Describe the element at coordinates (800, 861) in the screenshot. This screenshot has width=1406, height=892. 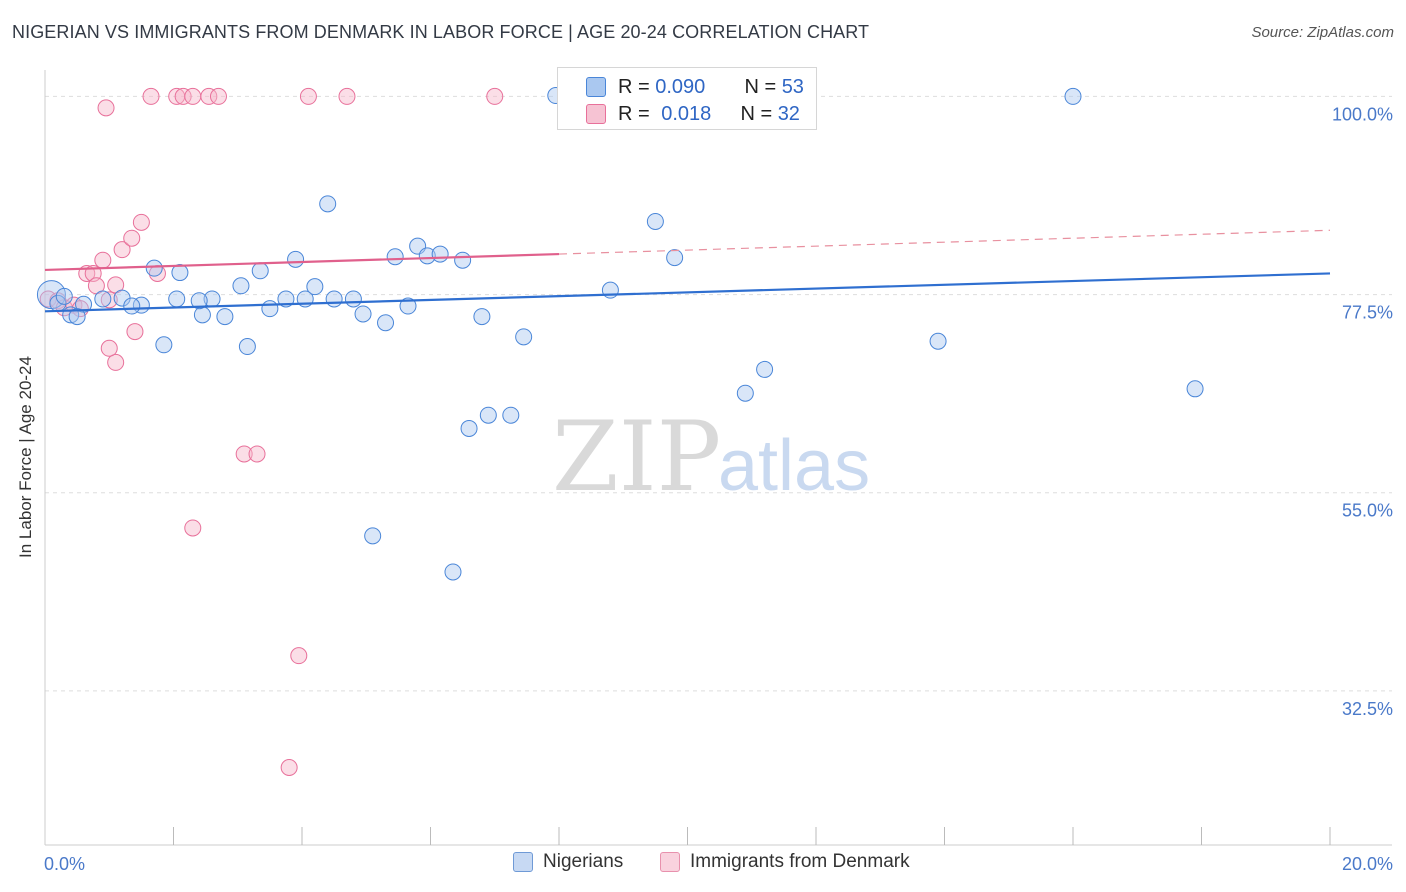
I see `legend-label: Immigrants from Denmark` at that location.